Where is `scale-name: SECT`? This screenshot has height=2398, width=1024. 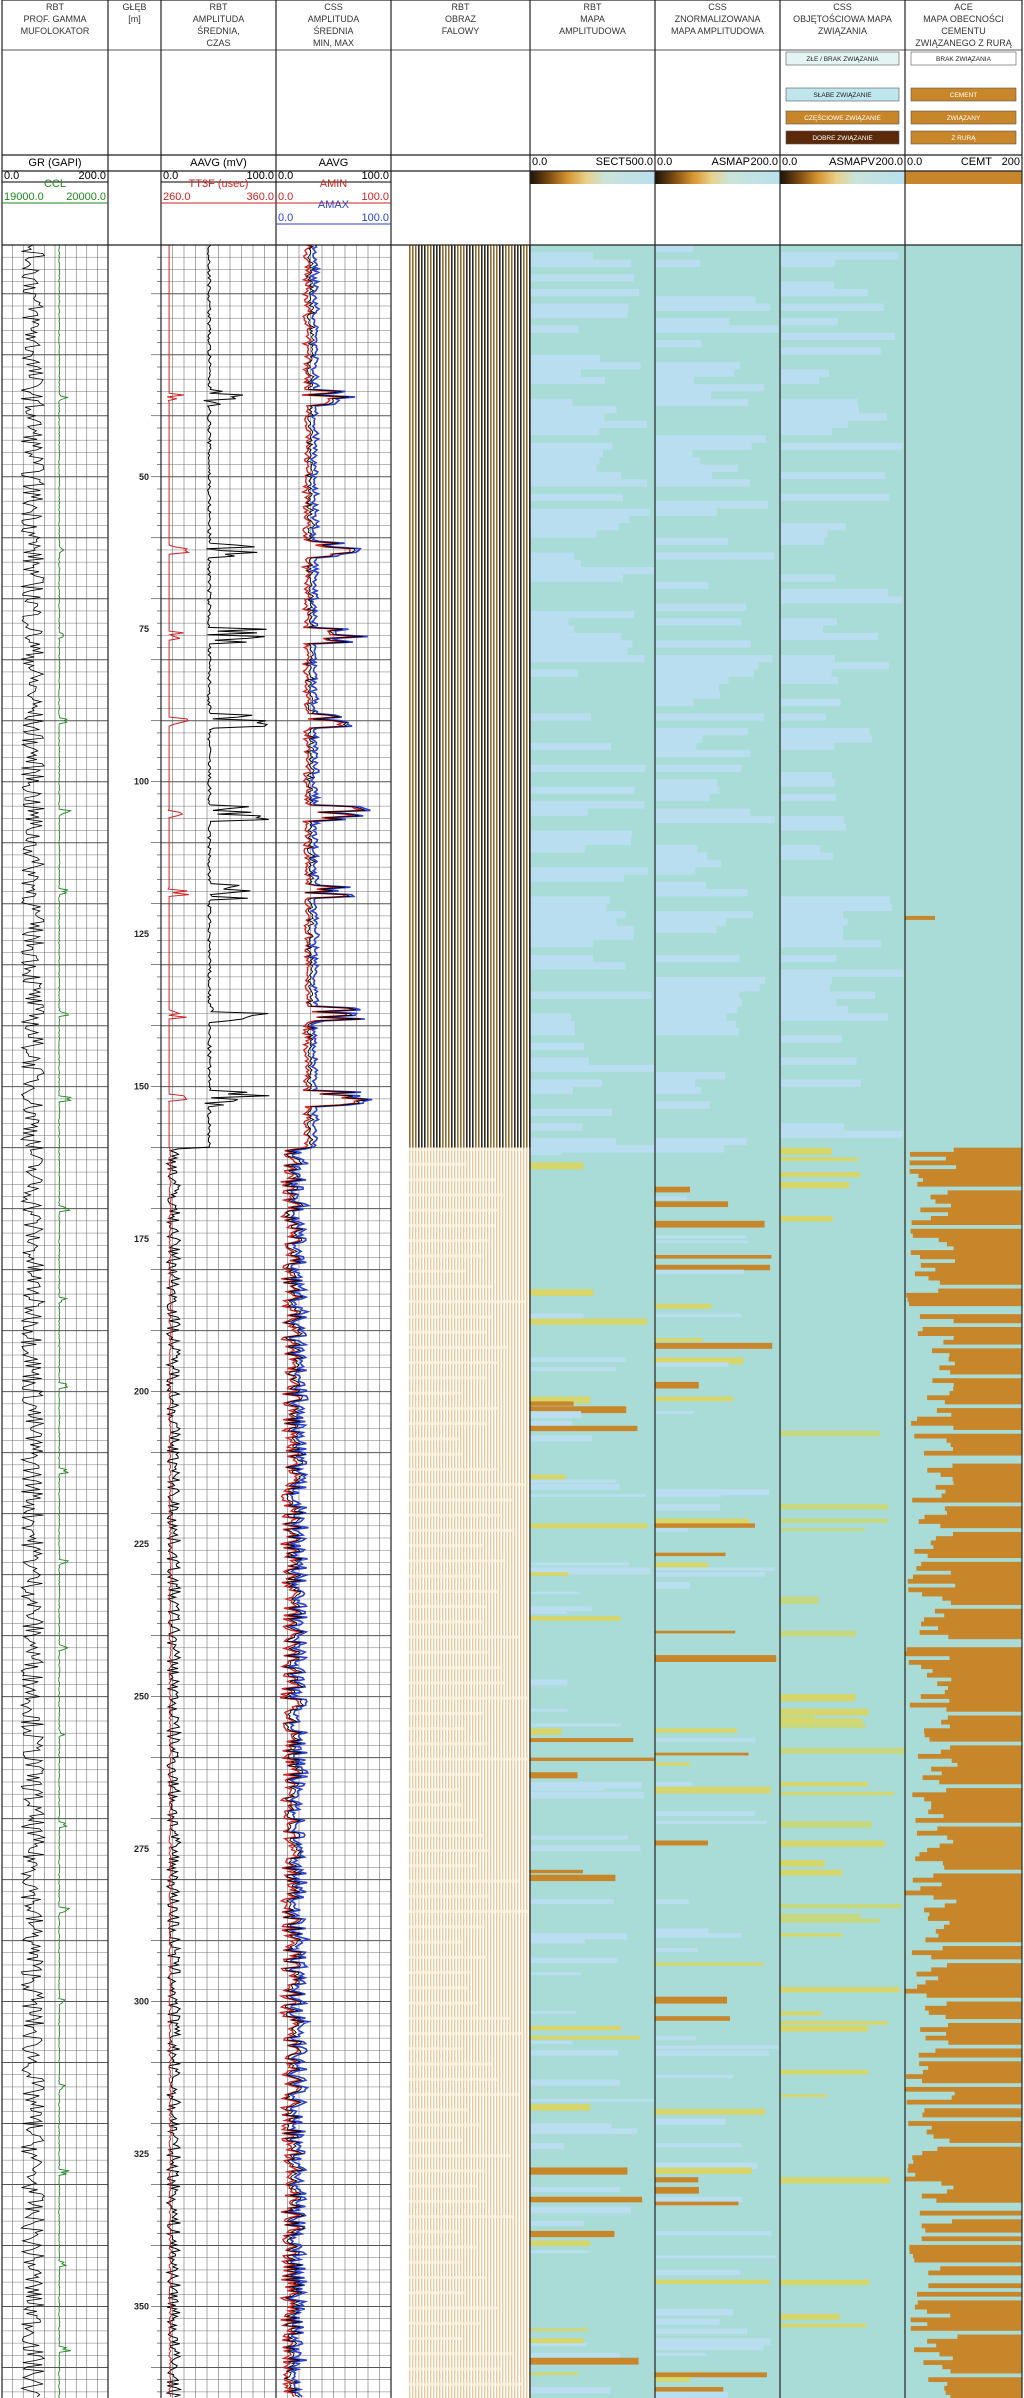
scale-name: SECT is located at coordinates (611, 162).